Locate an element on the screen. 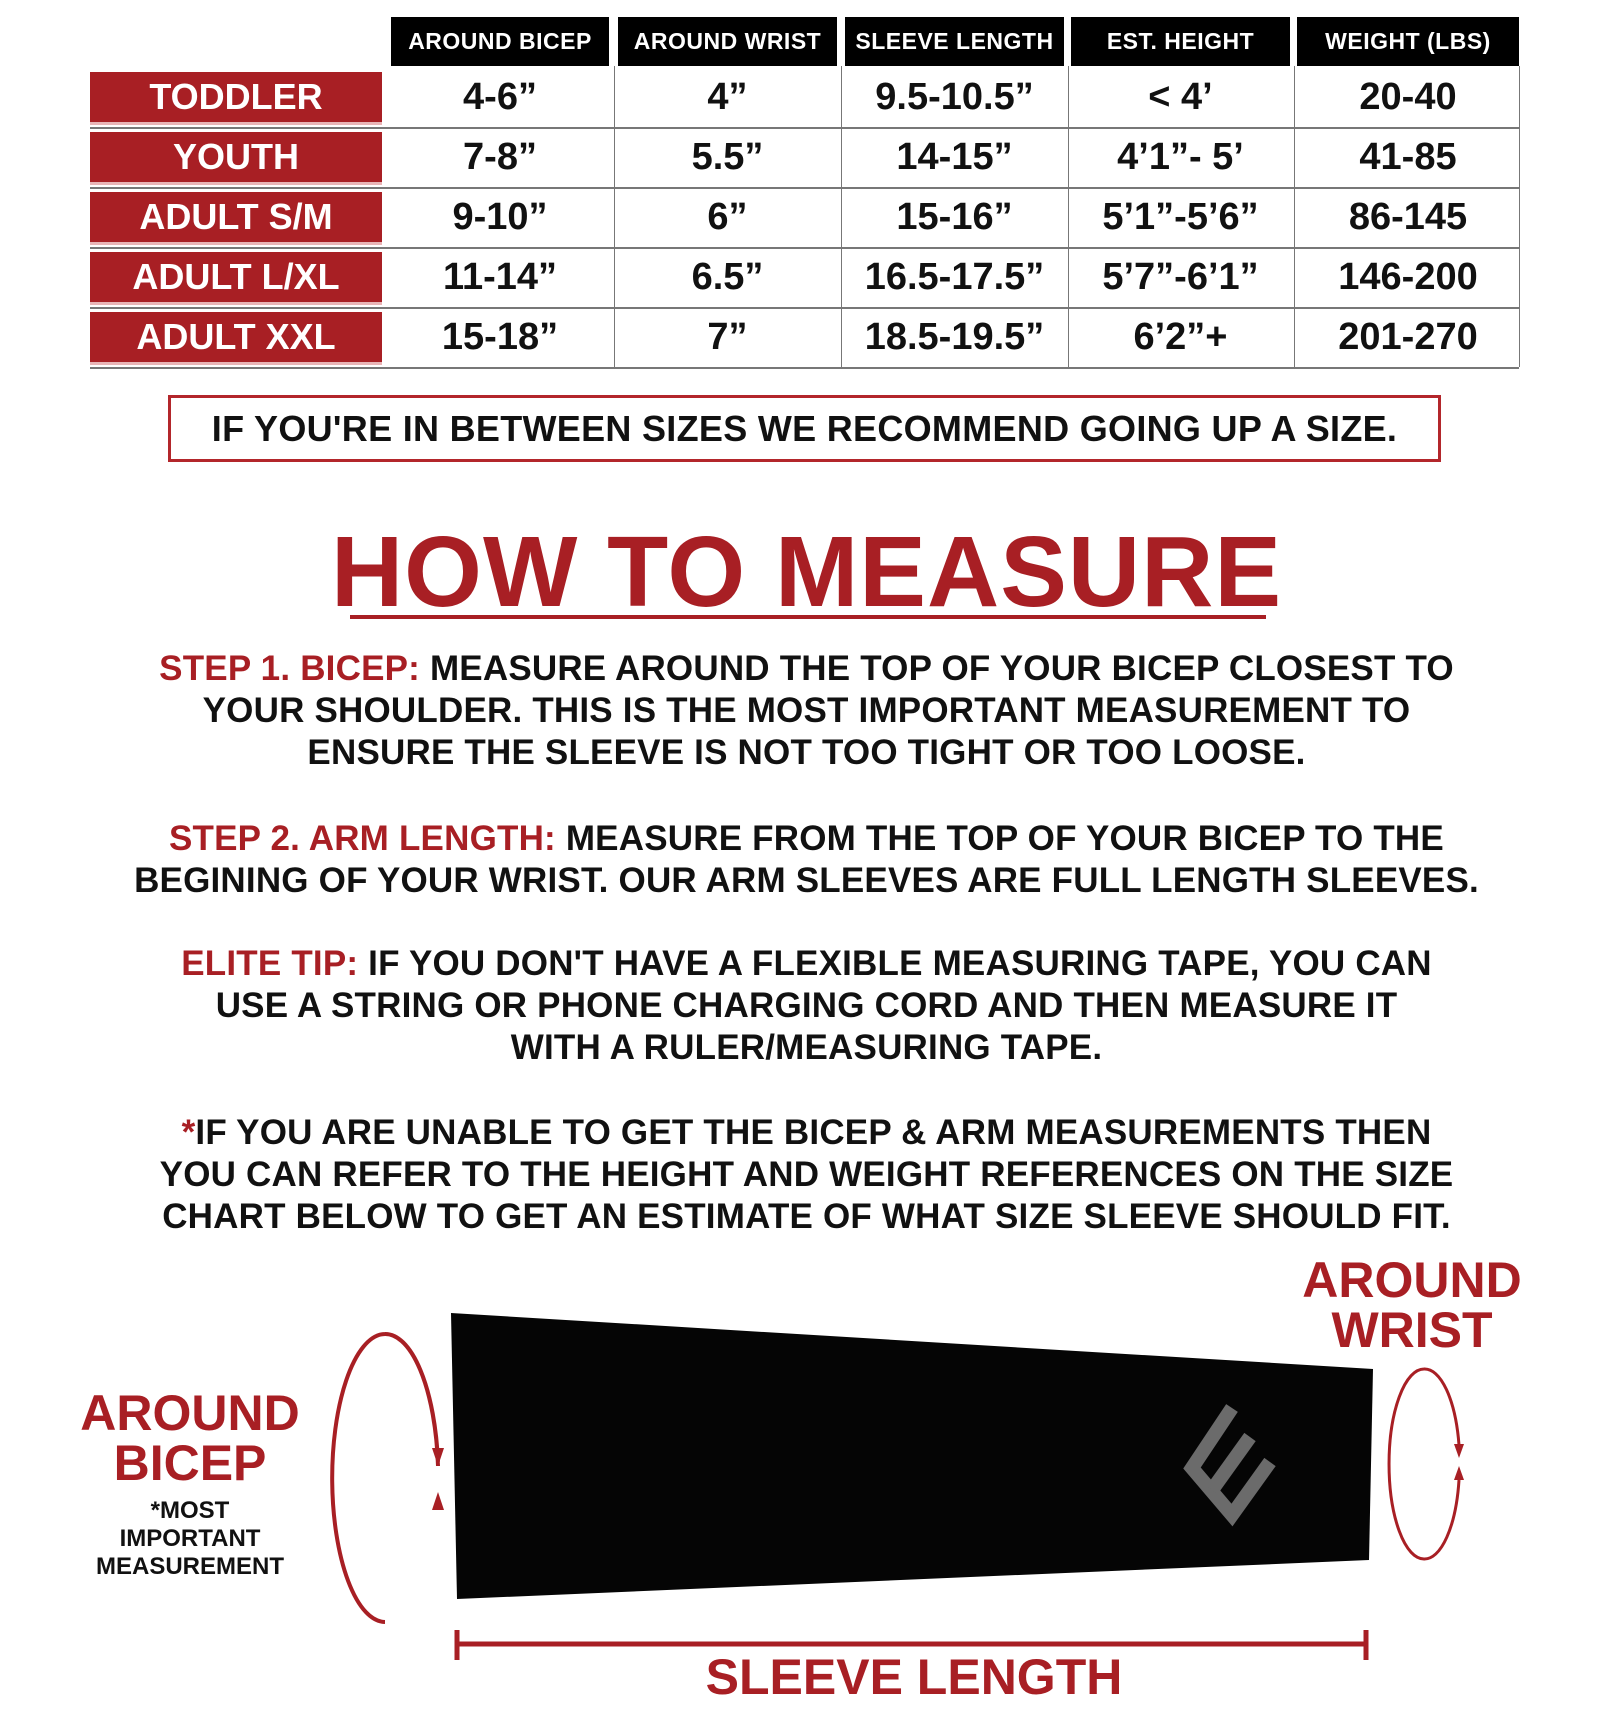 The width and height of the screenshot is (1613, 1722). bicep-circumference-icon is located at coordinates (385, 1477).